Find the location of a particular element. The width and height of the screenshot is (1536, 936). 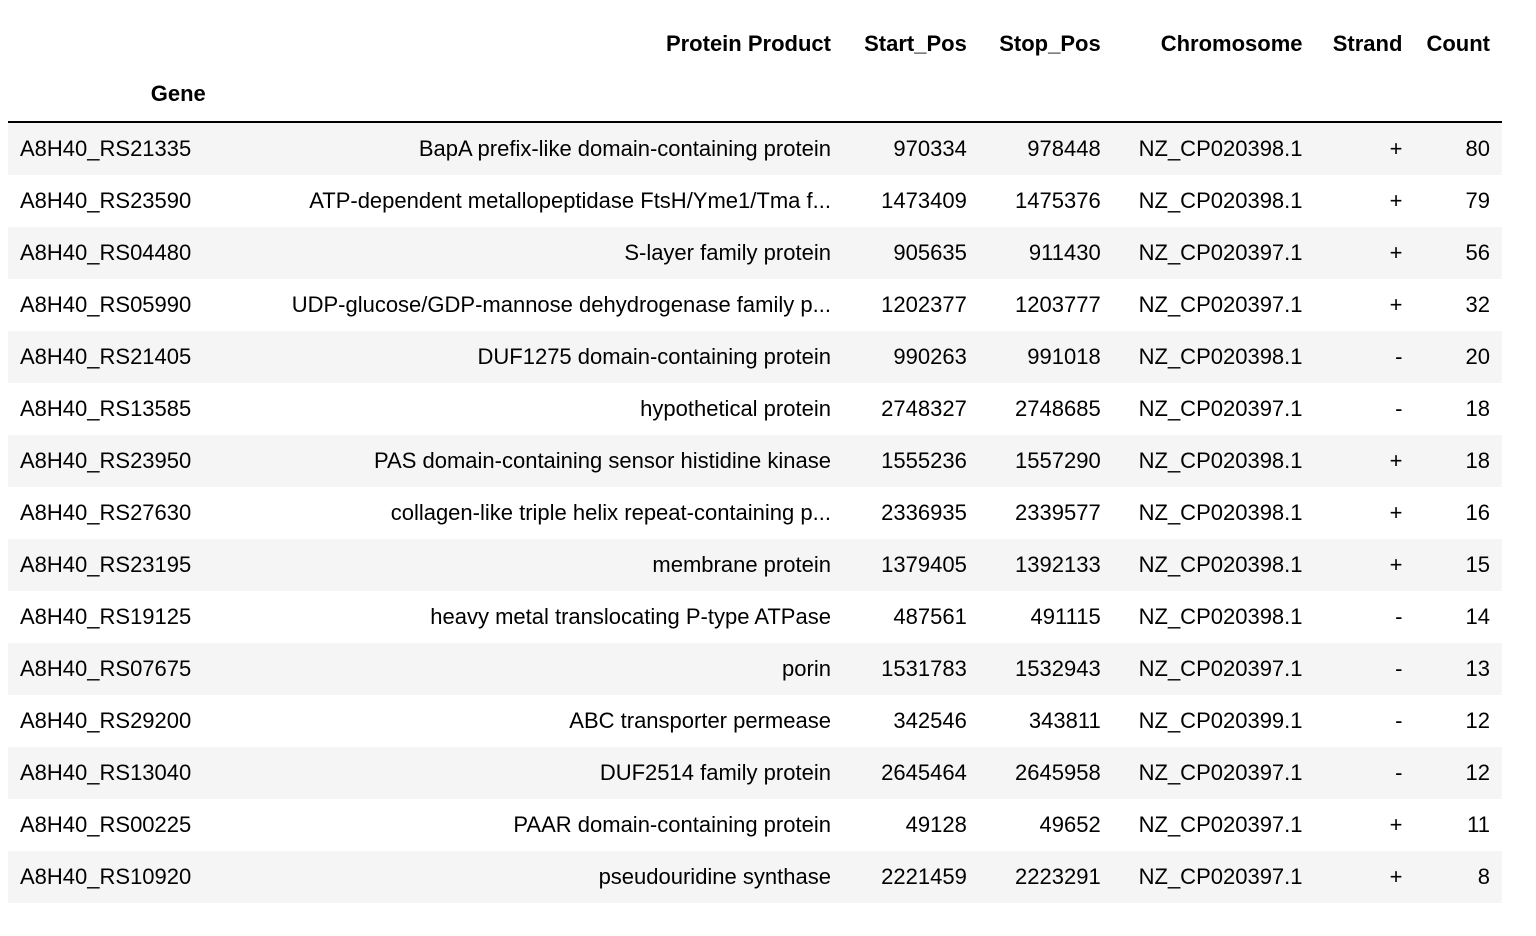

start-pos-cell: 990263 is located at coordinates (930, 356).